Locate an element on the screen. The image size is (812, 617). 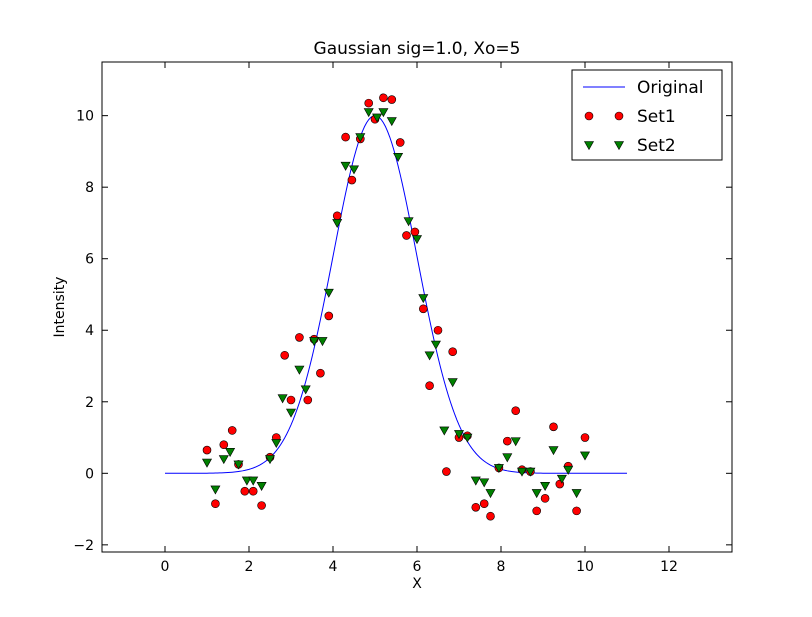
x-tick-label: 4 is located at coordinates (333, 567).